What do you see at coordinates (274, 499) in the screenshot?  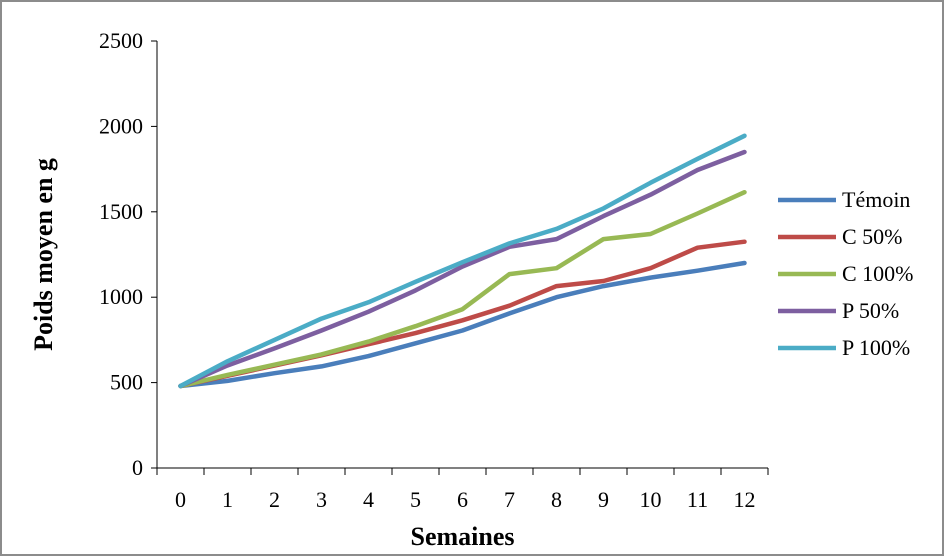 I see `x-tick-label: 2` at bounding box center [274, 499].